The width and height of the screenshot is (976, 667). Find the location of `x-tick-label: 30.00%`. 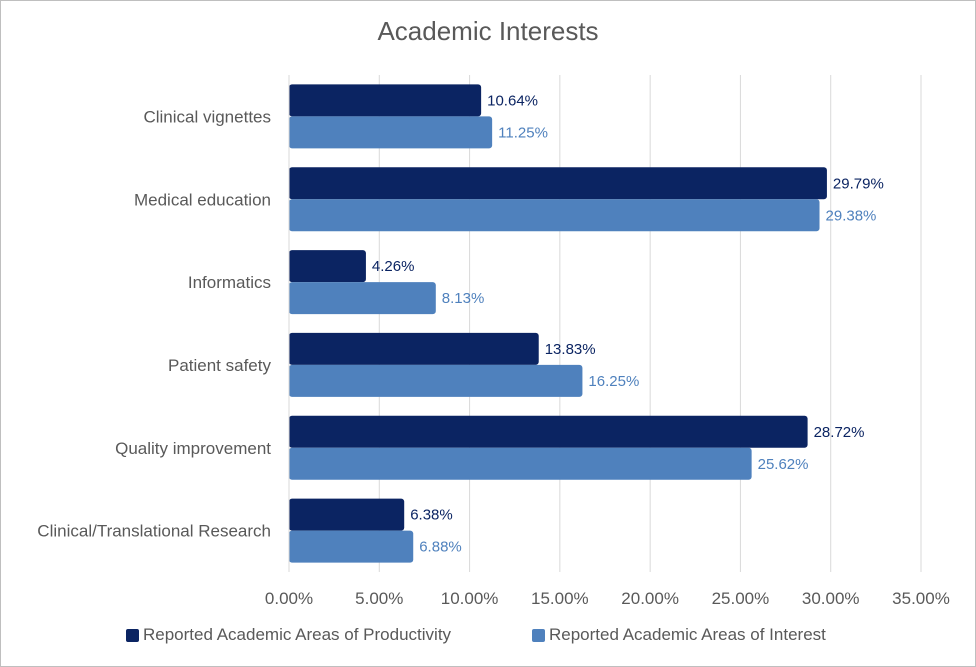

x-tick-label: 30.00% is located at coordinates (831, 598).